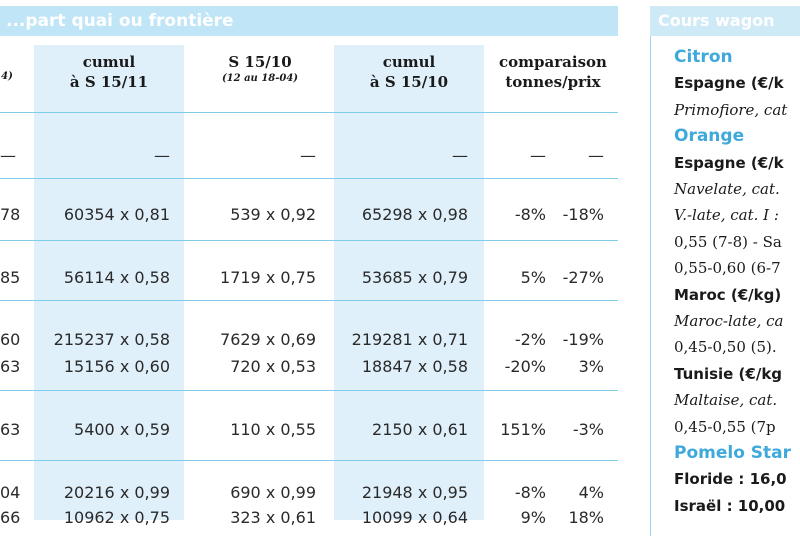 The image size is (800, 550). What do you see at coordinates (10, 517) in the screenshot?
I see `table-cell-c1: 66` at bounding box center [10, 517].